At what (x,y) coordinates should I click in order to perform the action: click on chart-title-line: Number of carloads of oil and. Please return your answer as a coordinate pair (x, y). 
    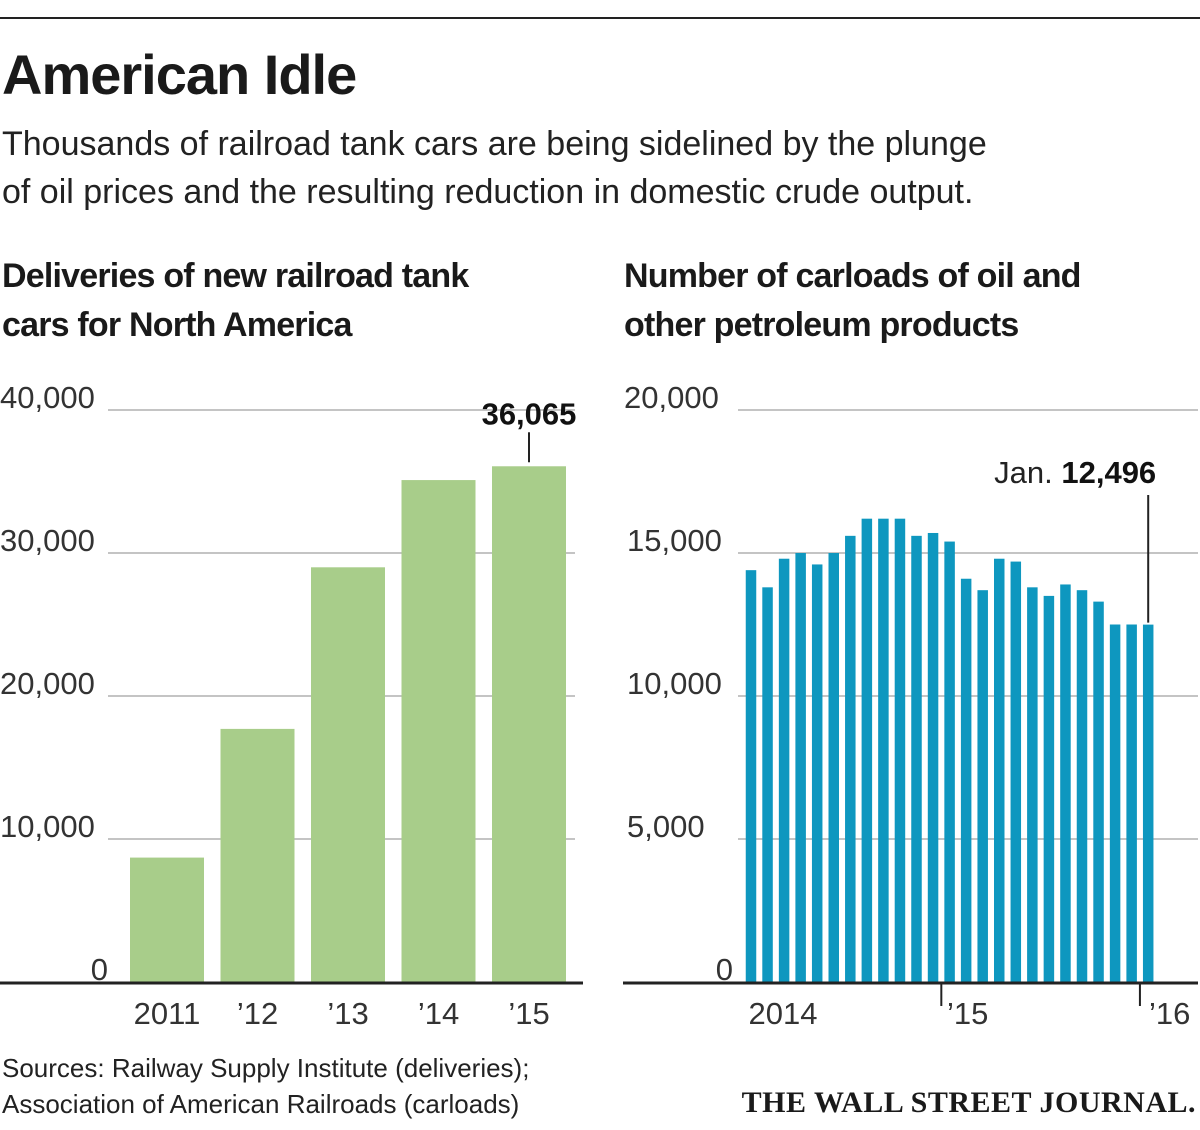
    Looking at the image, I should click on (912, 276).